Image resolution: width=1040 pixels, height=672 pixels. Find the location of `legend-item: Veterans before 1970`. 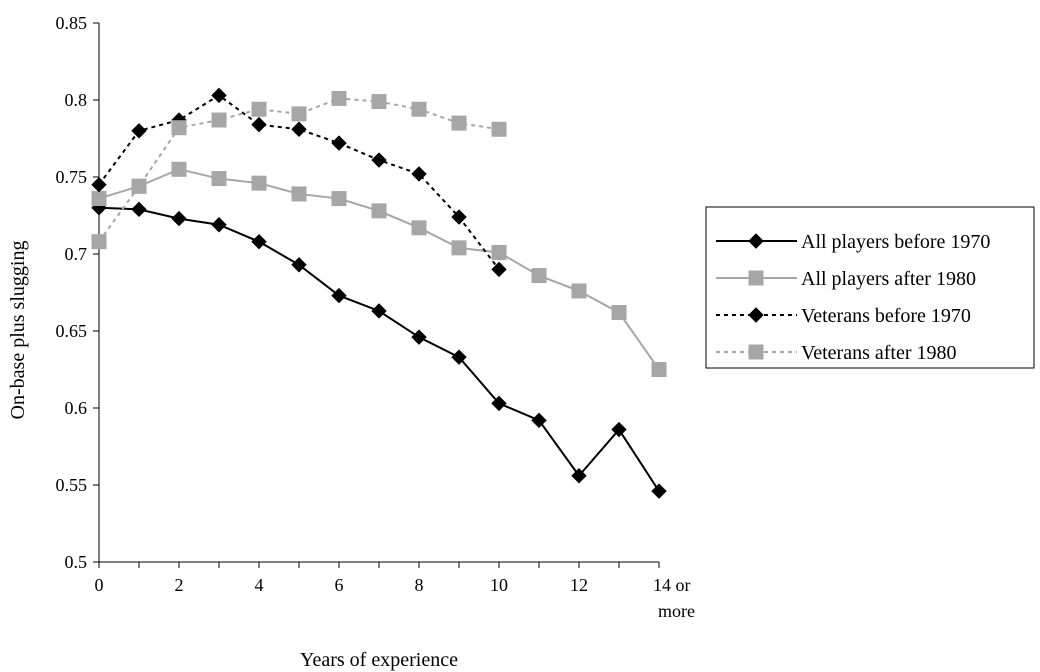

legend-item: Veterans before 1970 is located at coordinates (843, 316).